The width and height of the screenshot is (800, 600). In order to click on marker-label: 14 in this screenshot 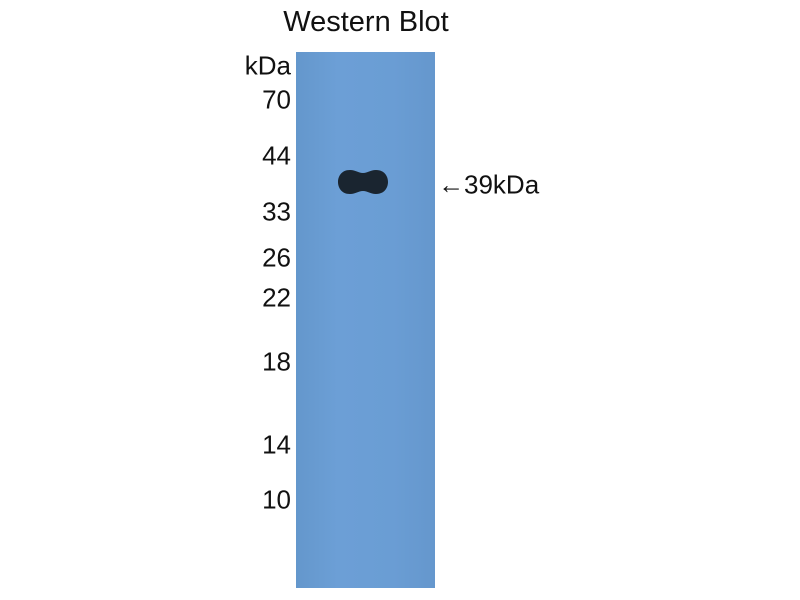, I will do `click(276, 444)`.